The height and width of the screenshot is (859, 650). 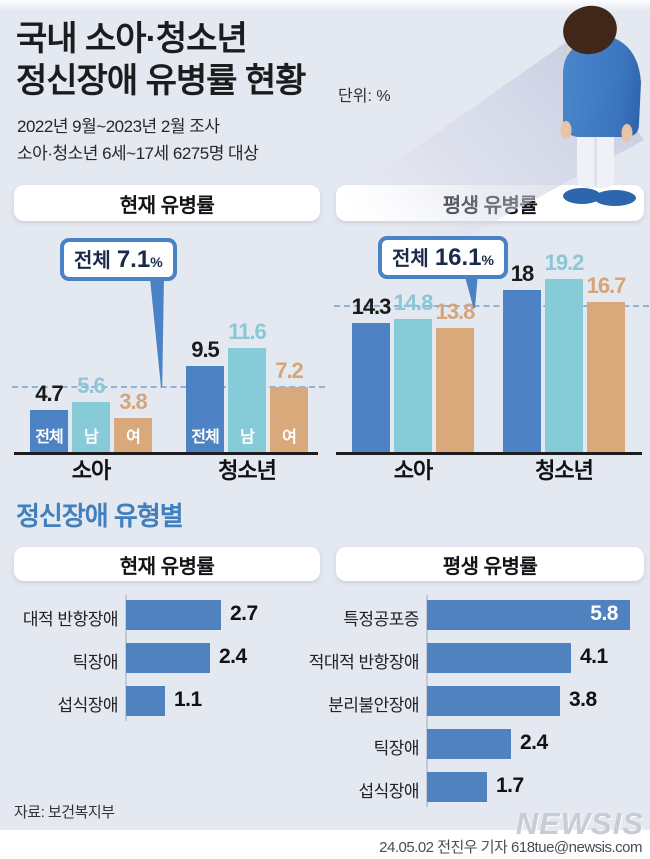 What do you see at coordinates (188, 699) in the screenshot?
I see `hbar-value: 1.1` at bounding box center [188, 699].